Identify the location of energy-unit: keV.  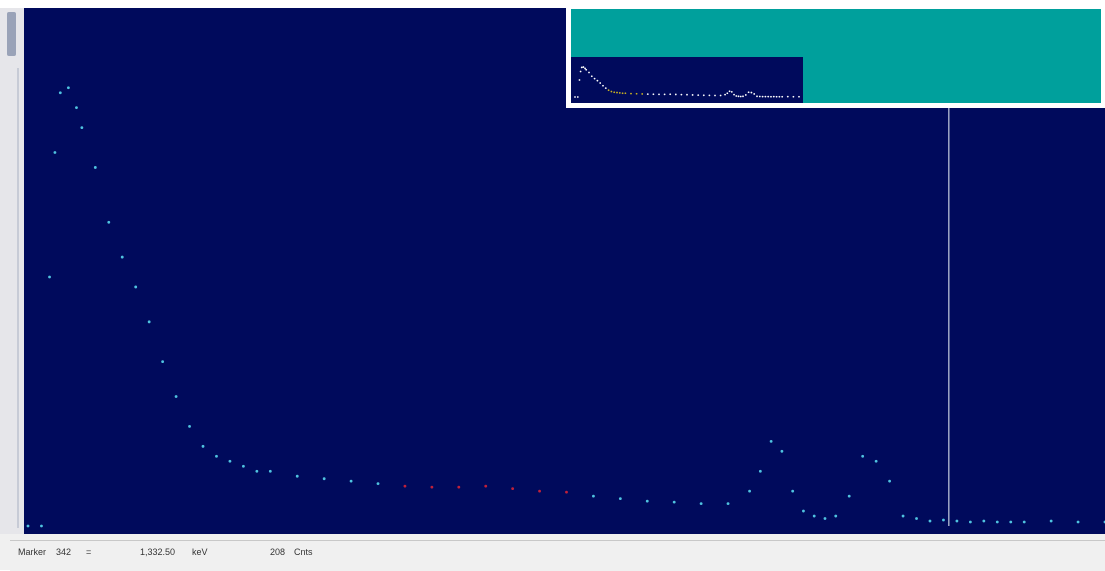
(200, 552).